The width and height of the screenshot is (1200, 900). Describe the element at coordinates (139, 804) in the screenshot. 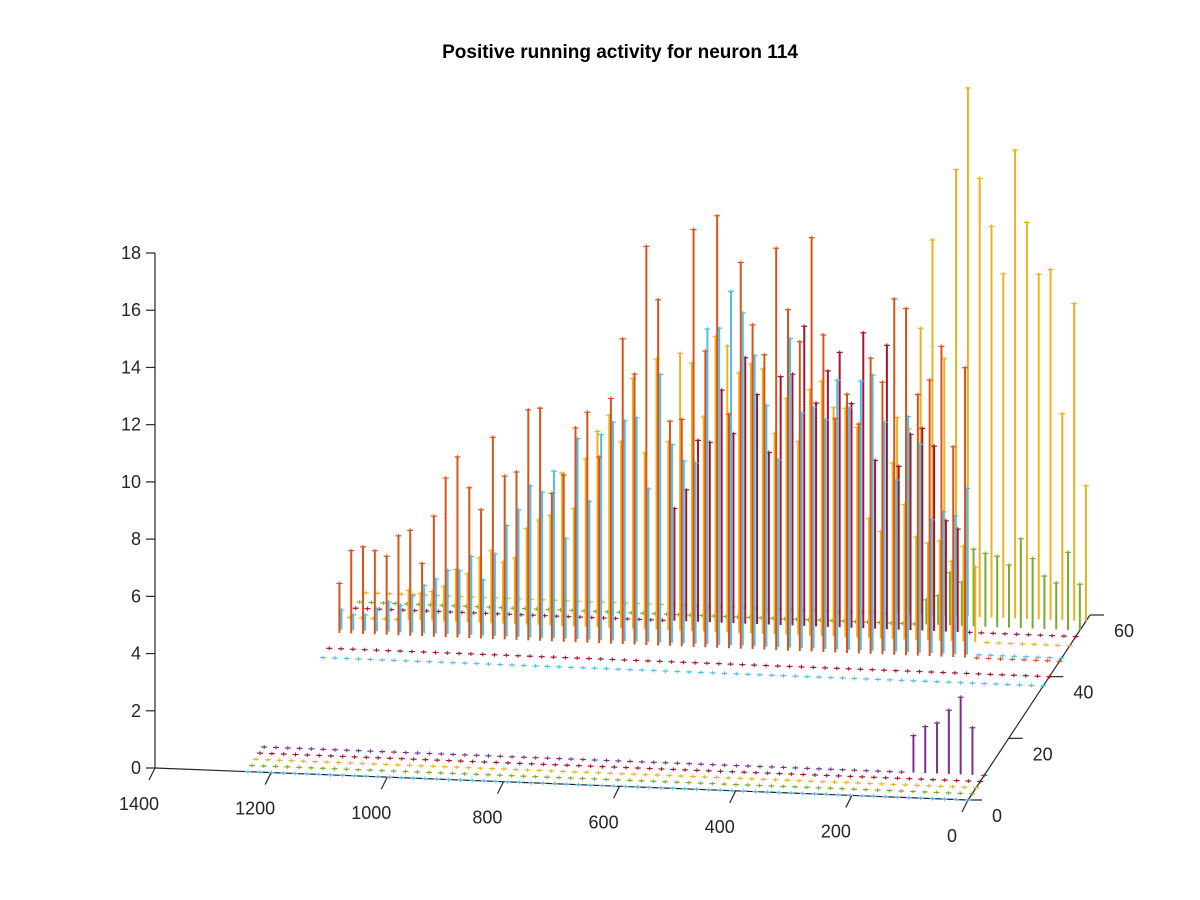

I see `x-tick-label: 1400` at that location.